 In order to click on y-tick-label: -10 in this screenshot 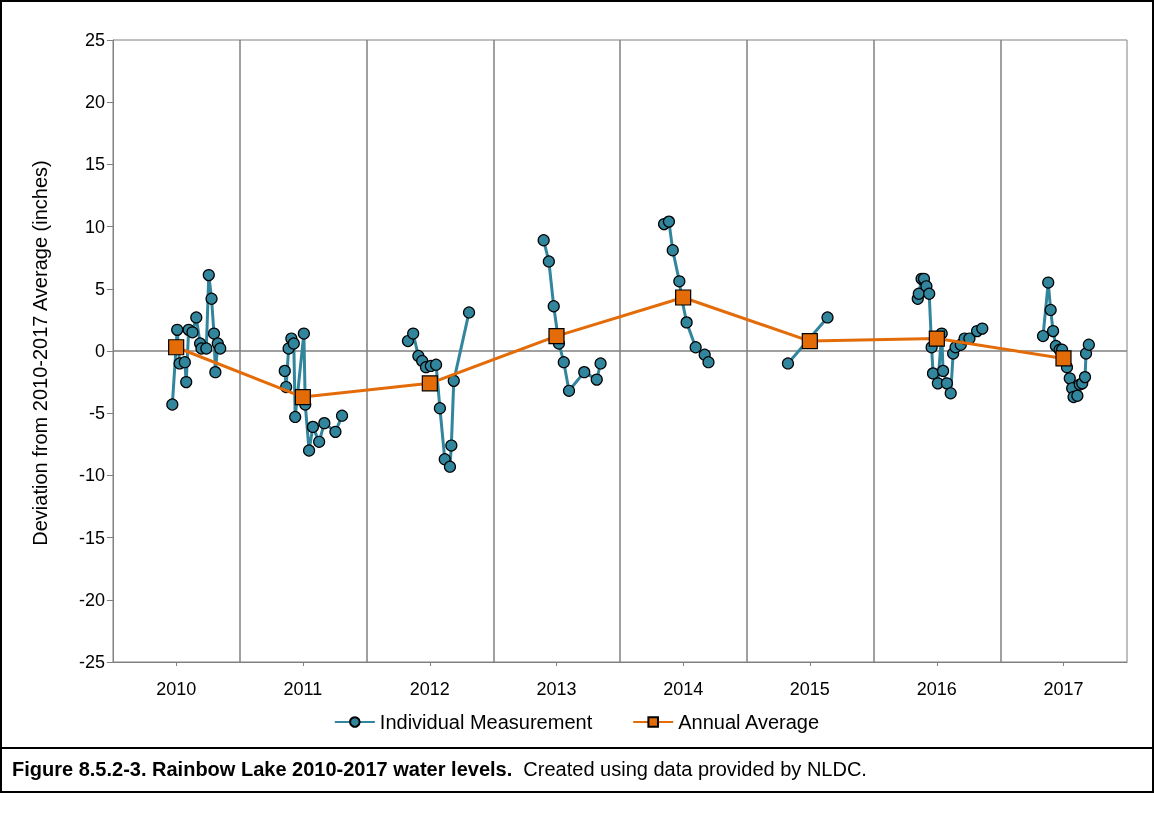, I will do `click(91, 475)`.